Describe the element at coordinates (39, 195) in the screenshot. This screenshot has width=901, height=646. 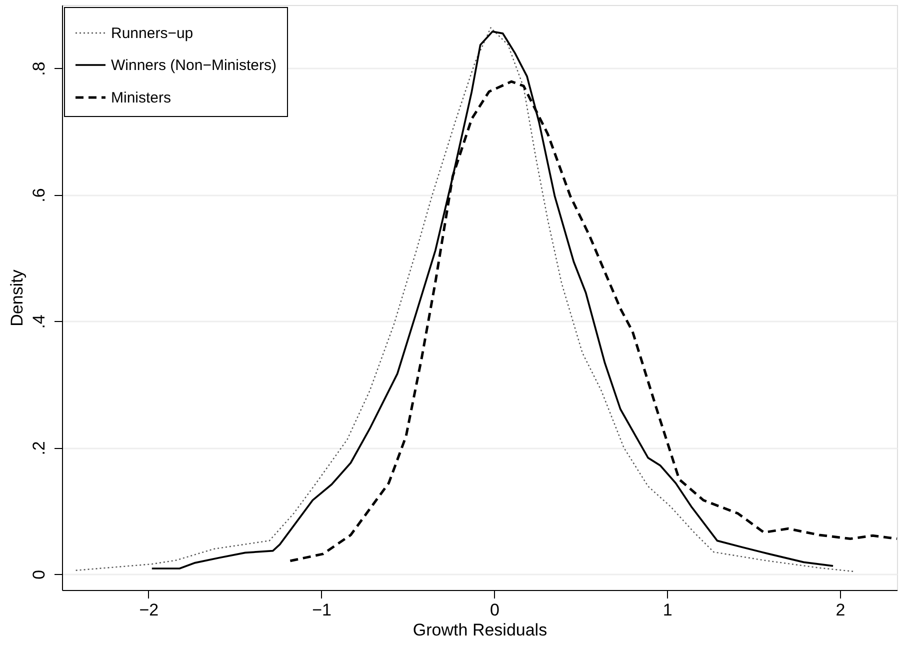
I see `y-tick-label: .6` at that location.